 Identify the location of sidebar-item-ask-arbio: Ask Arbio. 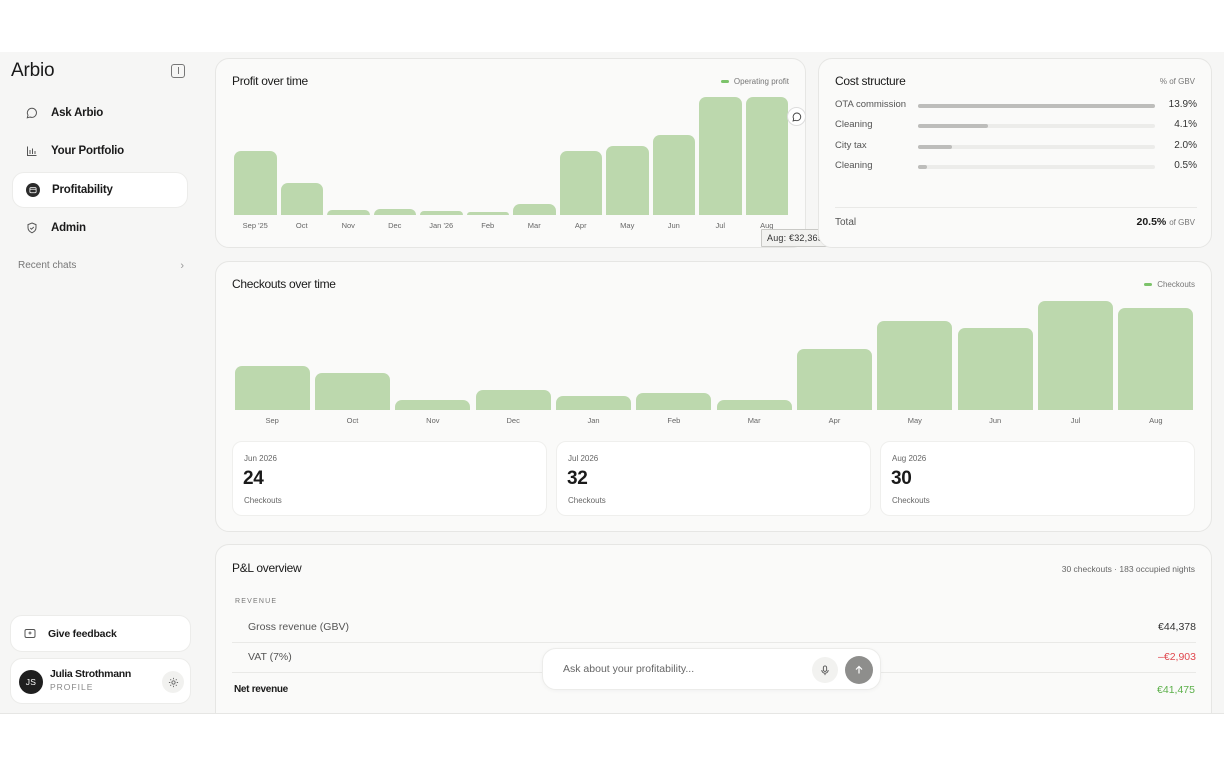
(100, 113).